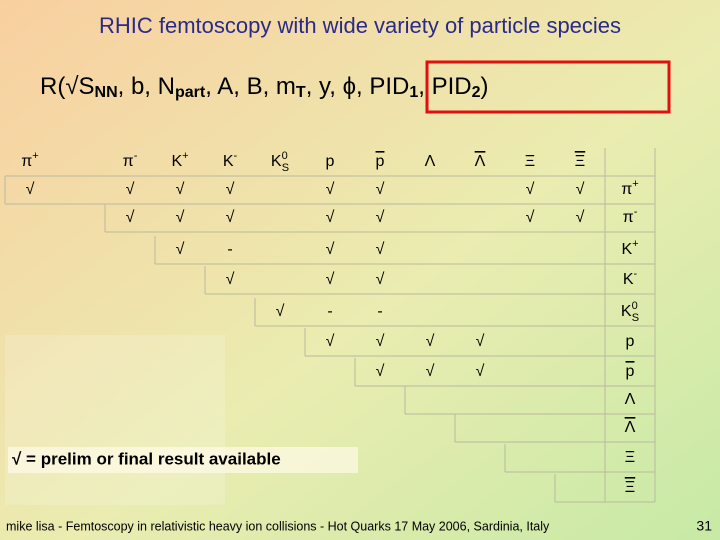  What do you see at coordinates (146, 86) in the screenshot?
I see `formula-text: , b, N` at bounding box center [146, 86].